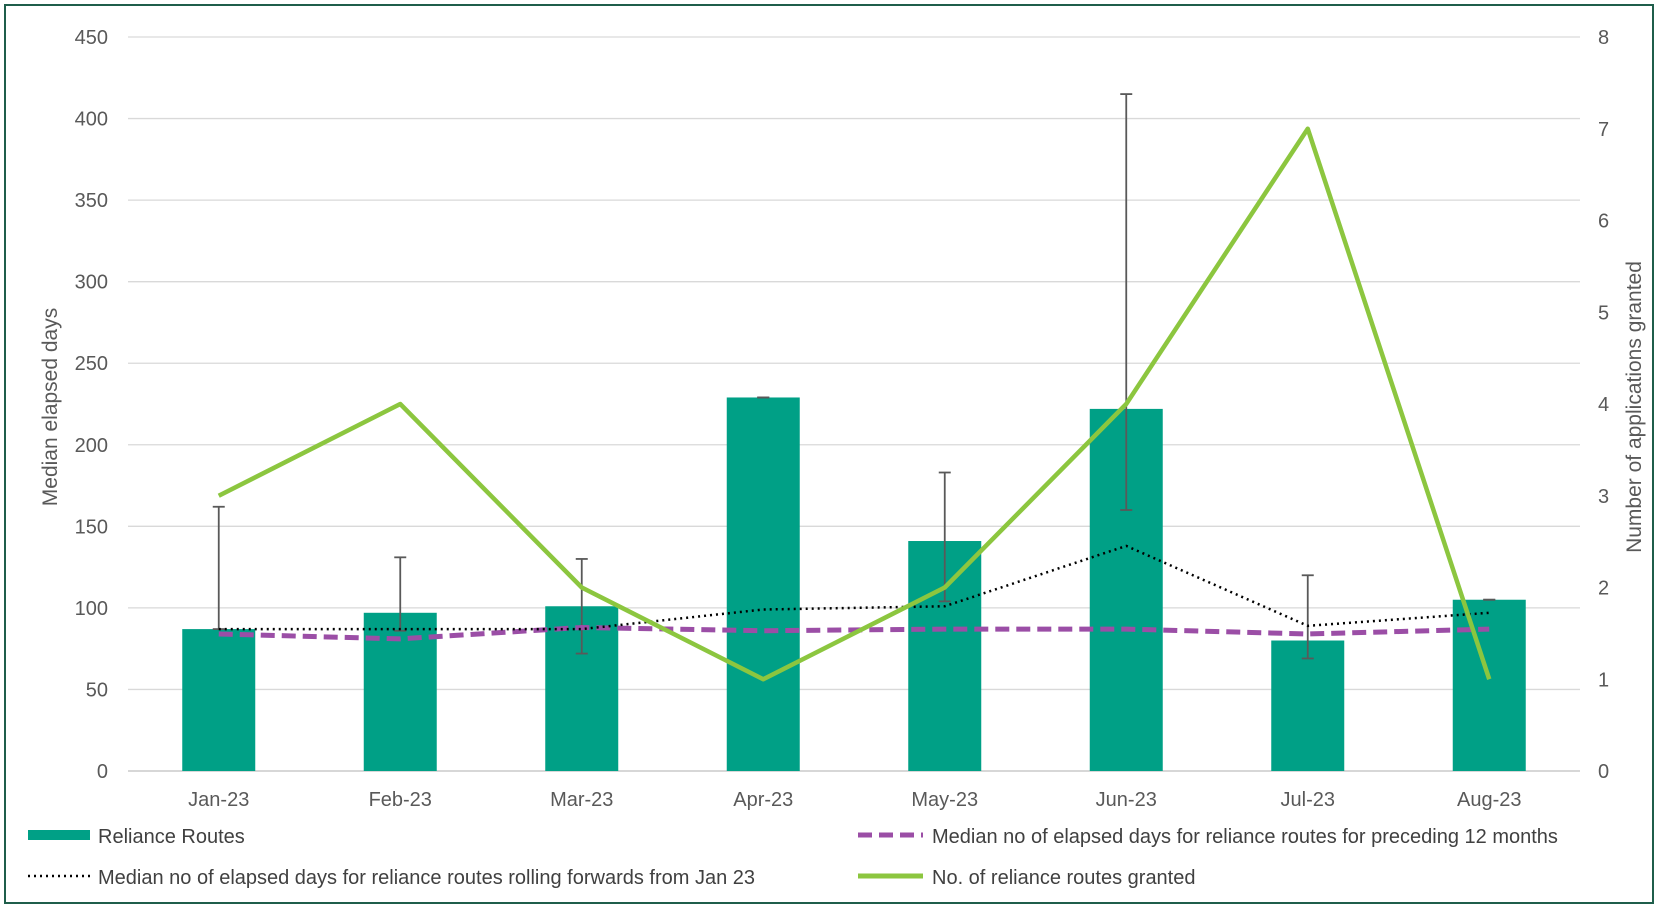 Image resolution: width=1660 pixels, height=910 pixels. I want to click on y2-tick-label: 7, so click(1603, 130).